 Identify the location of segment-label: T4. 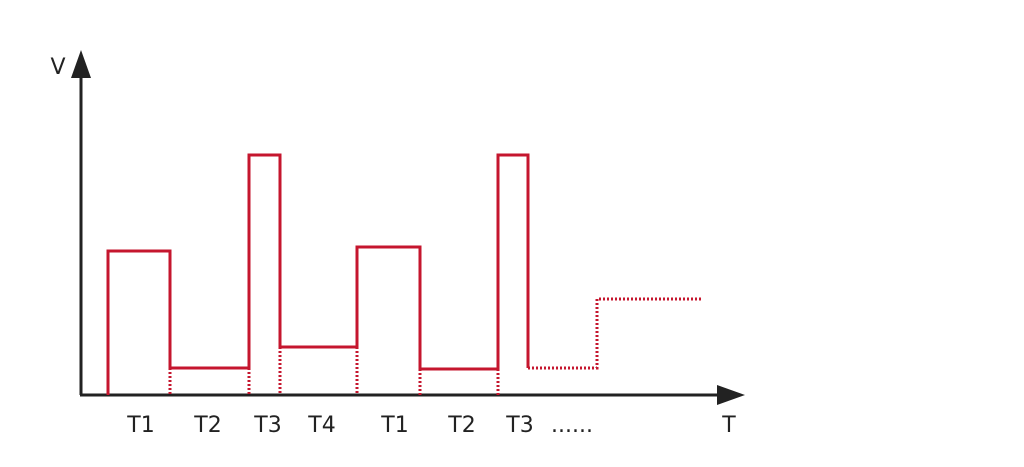
(321, 425).